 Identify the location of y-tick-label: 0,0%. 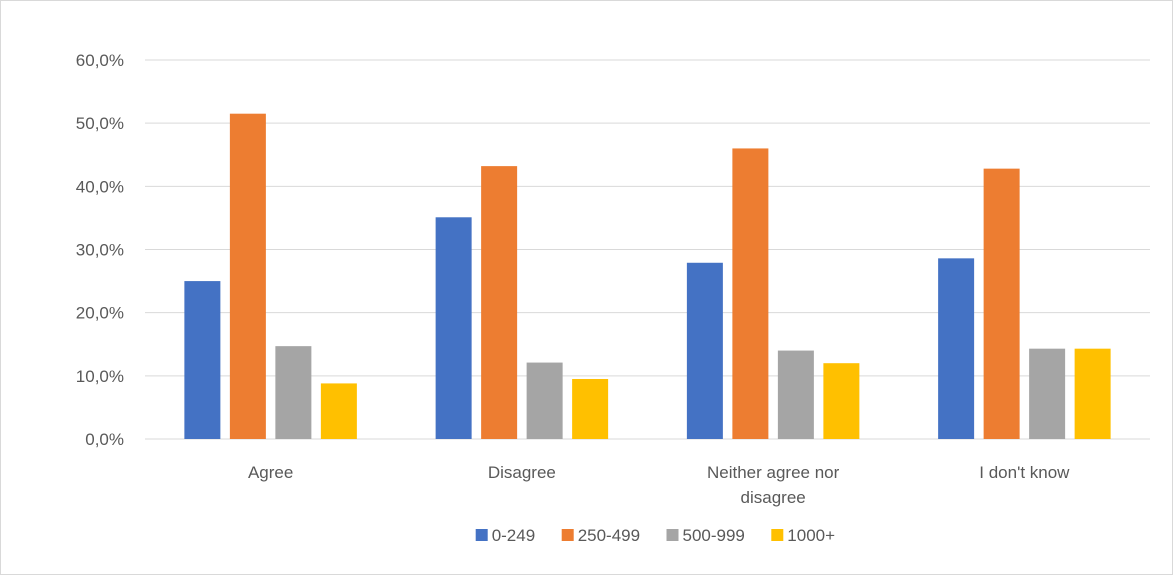
(104, 439).